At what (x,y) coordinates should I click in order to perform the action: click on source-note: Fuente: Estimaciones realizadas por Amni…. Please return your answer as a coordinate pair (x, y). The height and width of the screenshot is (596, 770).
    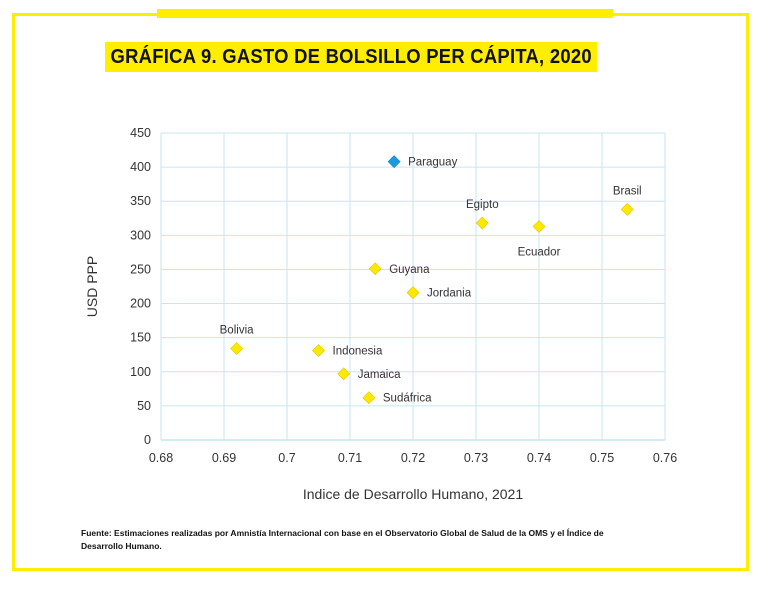
    Looking at the image, I should click on (342, 539).